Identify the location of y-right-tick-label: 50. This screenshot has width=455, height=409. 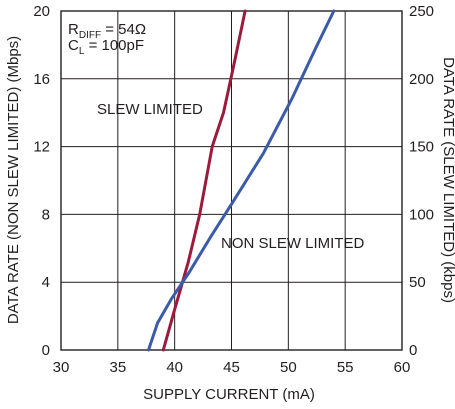
(417, 282).